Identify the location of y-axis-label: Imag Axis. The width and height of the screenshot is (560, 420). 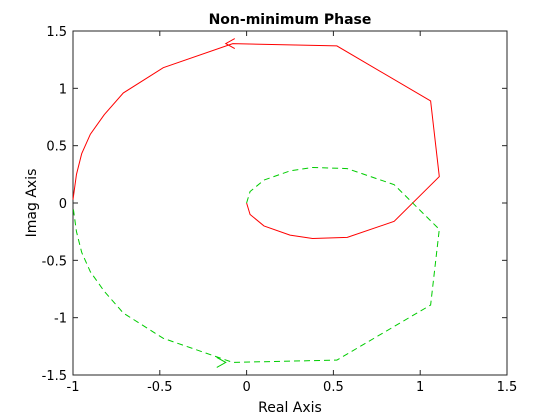
(32, 203).